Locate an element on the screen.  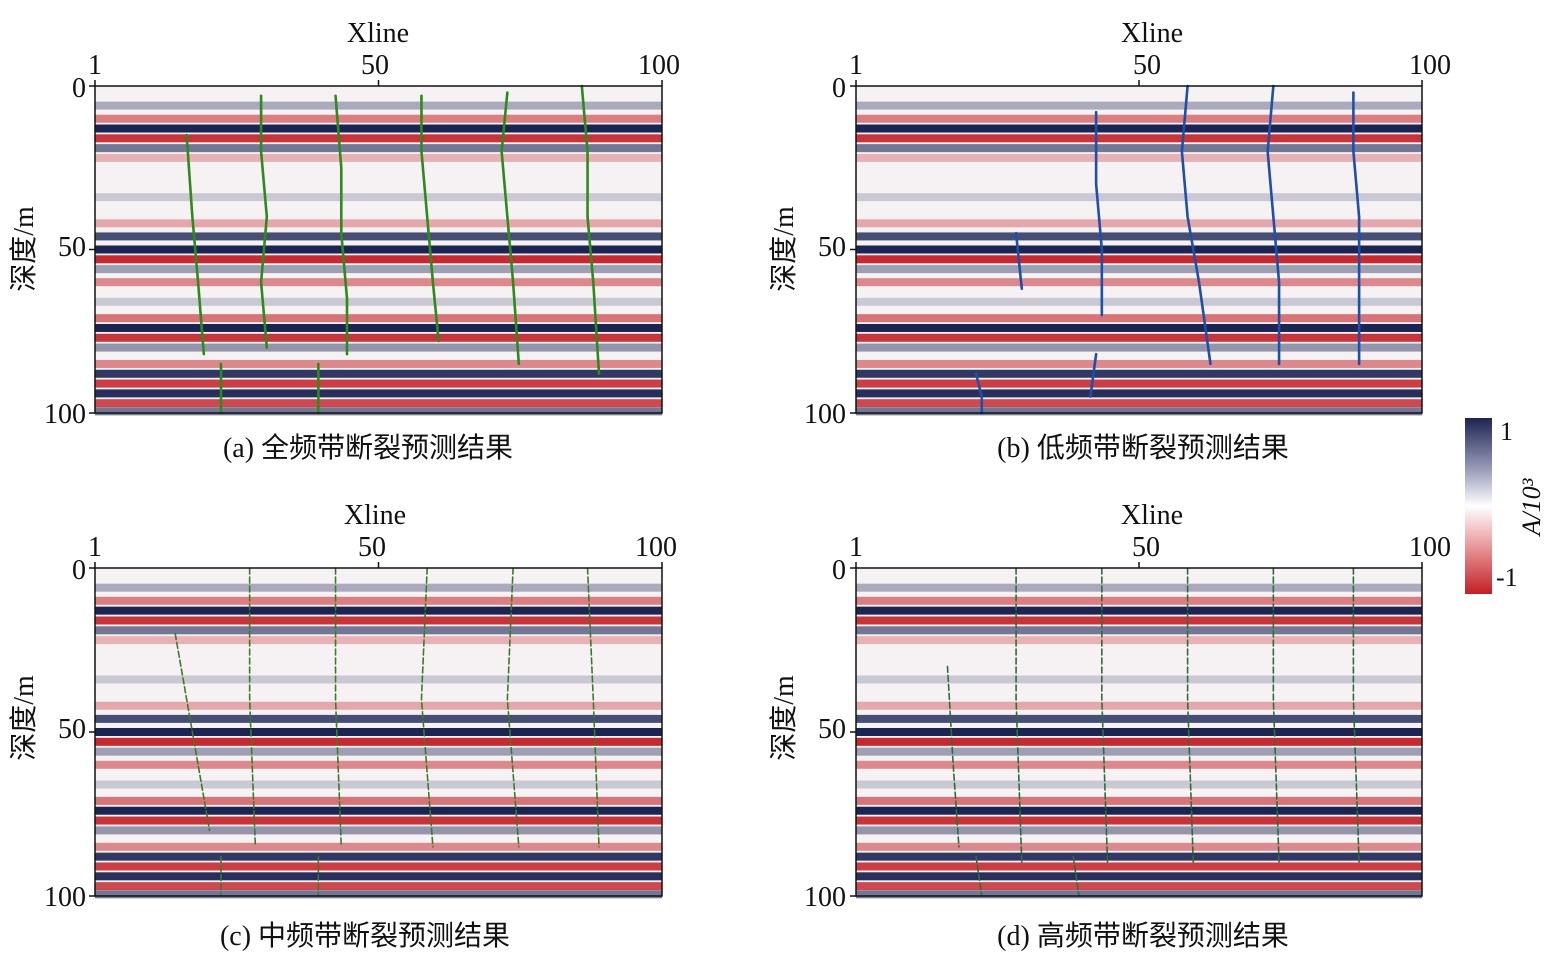
panel-b-plot-area is located at coordinates (1136, 248).